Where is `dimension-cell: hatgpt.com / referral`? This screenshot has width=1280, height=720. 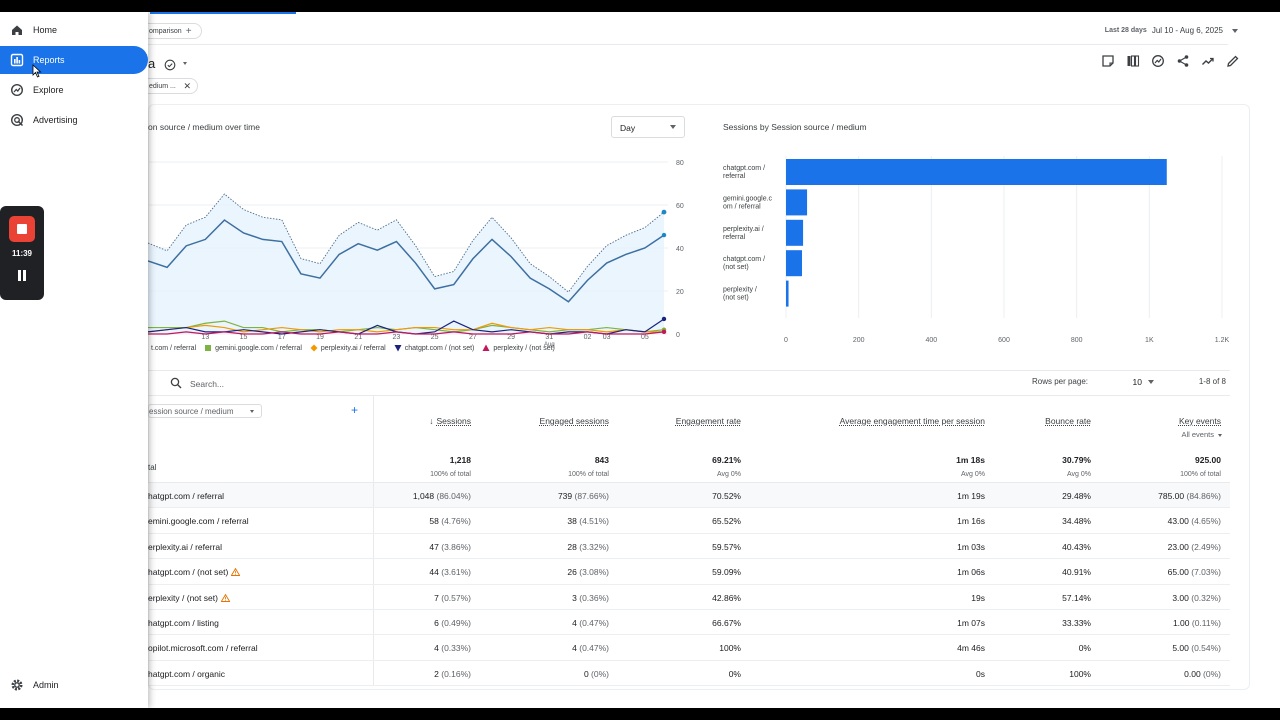
dimension-cell: hatgpt.com / referral is located at coordinates (186, 496).